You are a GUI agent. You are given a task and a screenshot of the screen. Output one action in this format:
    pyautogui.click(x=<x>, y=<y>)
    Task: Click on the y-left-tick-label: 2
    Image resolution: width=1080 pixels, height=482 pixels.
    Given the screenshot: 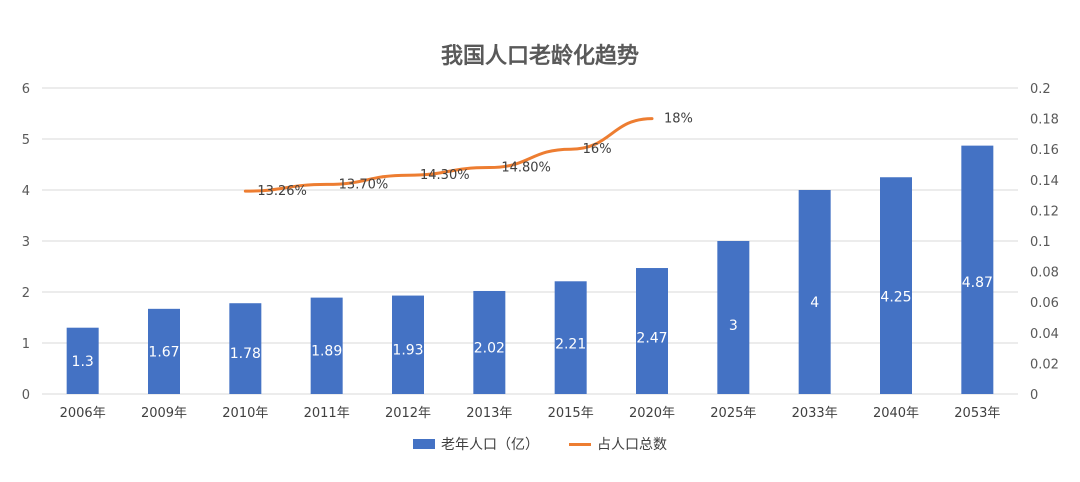 What is the action you would take?
    pyautogui.click(x=26, y=293)
    